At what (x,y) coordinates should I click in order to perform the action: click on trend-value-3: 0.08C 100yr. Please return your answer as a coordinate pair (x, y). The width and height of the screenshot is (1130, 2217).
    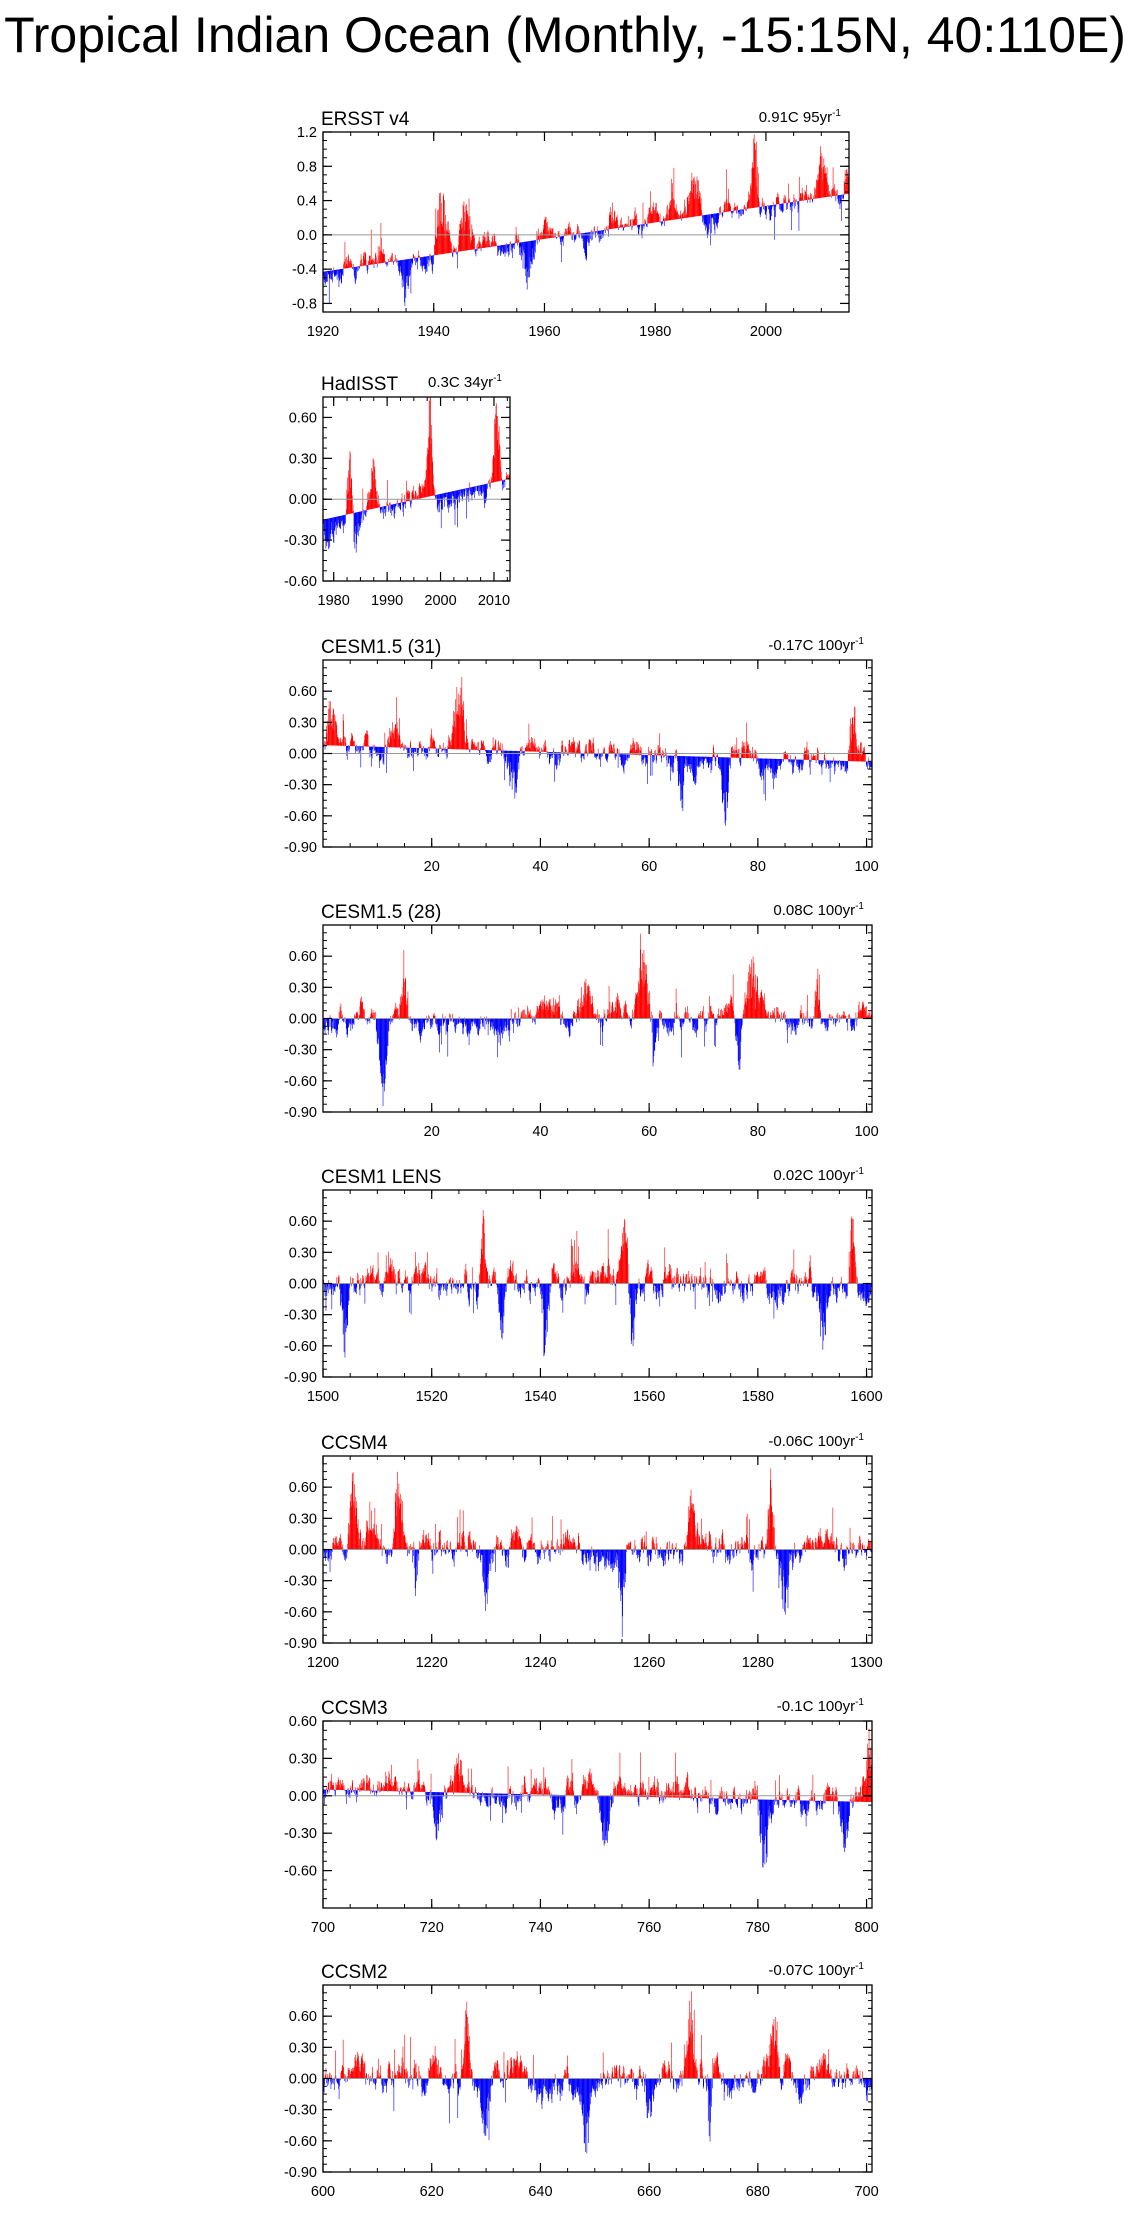
    Looking at the image, I should click on (814, 910).